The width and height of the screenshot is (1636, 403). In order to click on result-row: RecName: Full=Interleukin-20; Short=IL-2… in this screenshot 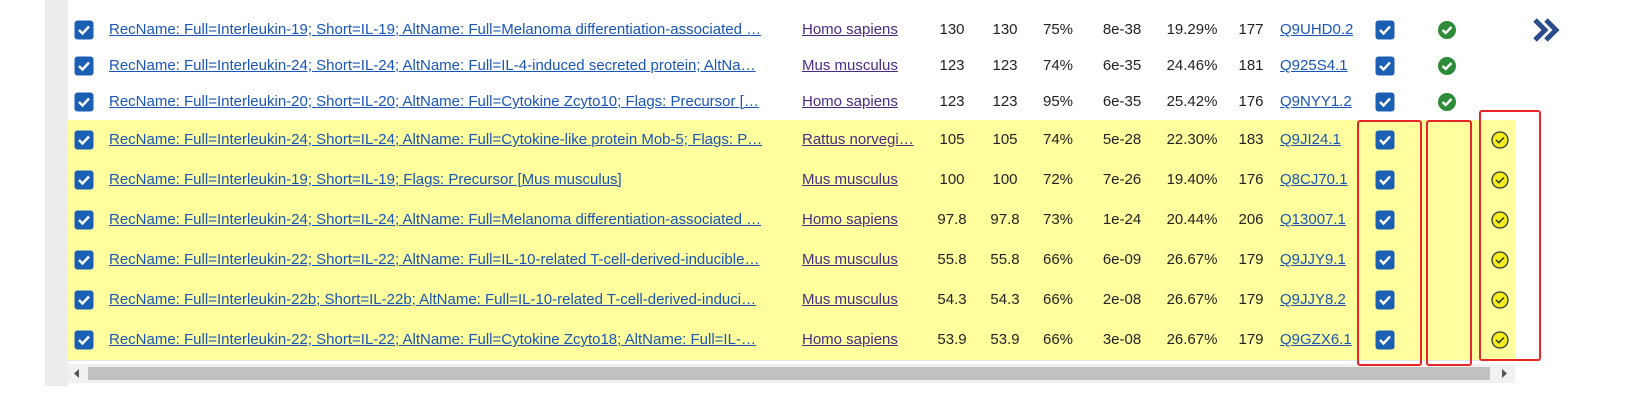, I will do `click(791, 102)`.